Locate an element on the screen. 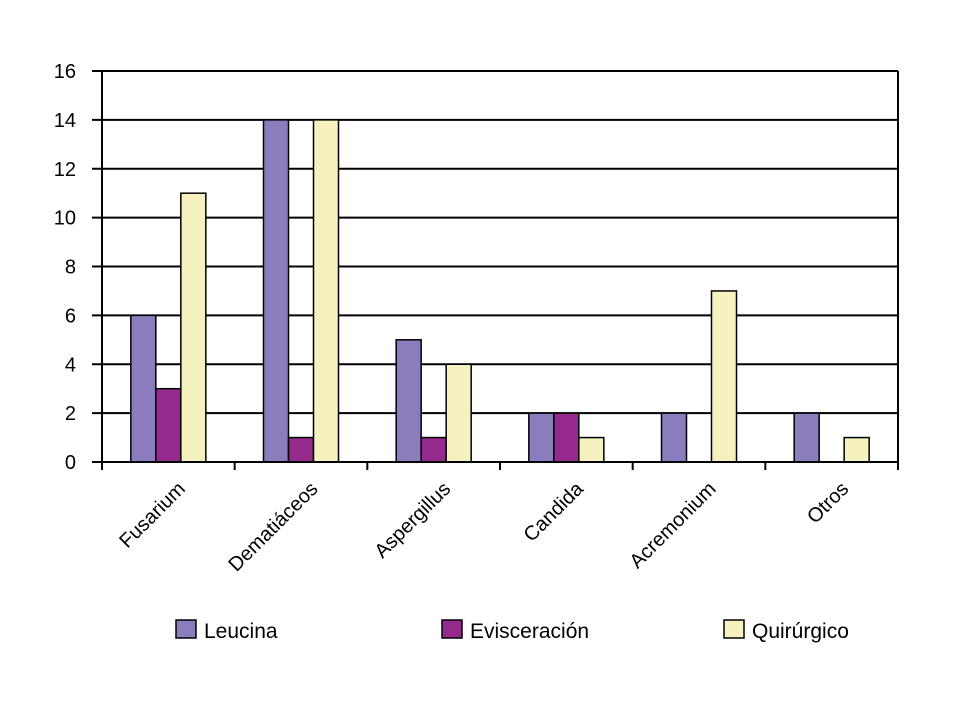  bar-leucina-candida is located at coordinates (541, 437).